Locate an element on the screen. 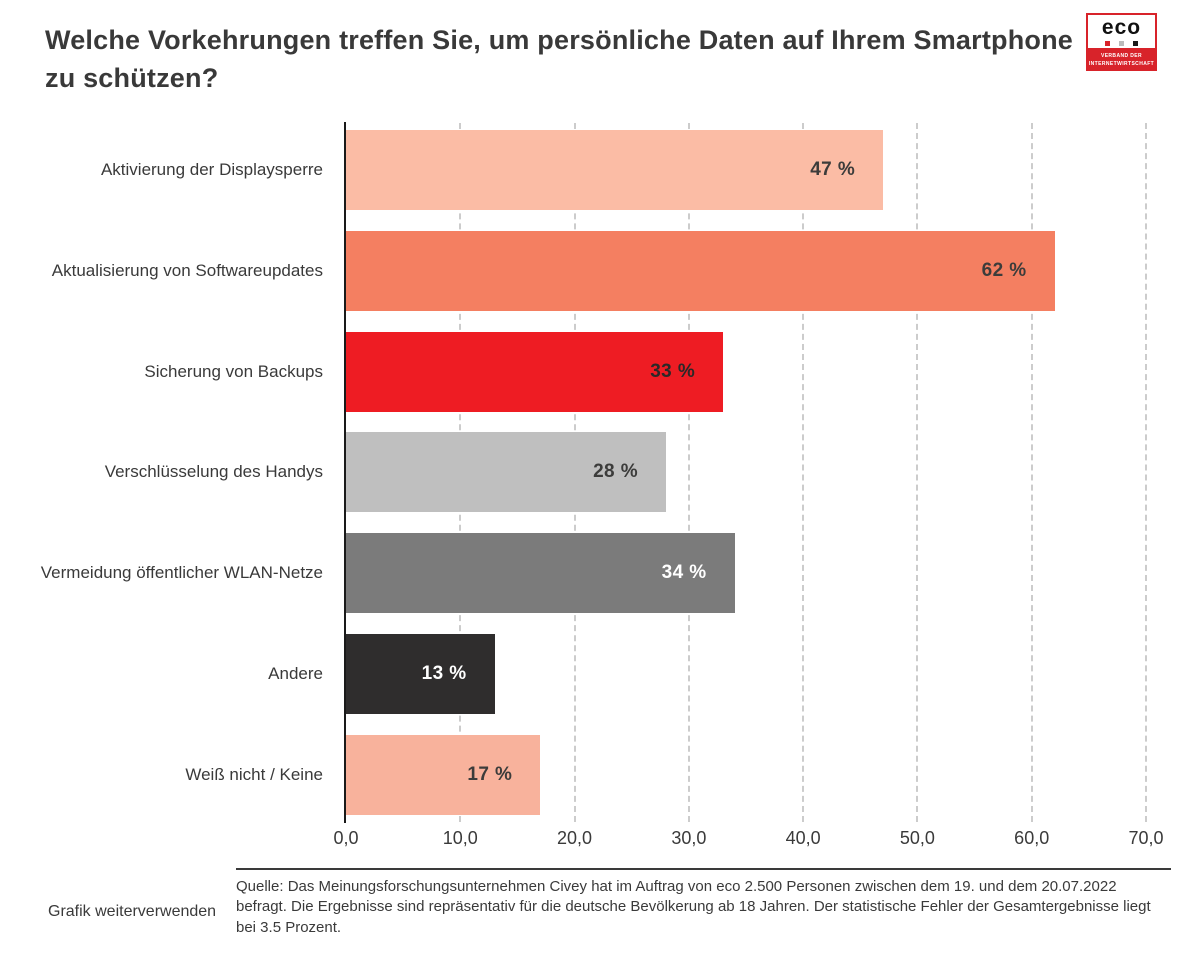  x-tick-label-0: 0,0 is located at coordinates (346, 838).